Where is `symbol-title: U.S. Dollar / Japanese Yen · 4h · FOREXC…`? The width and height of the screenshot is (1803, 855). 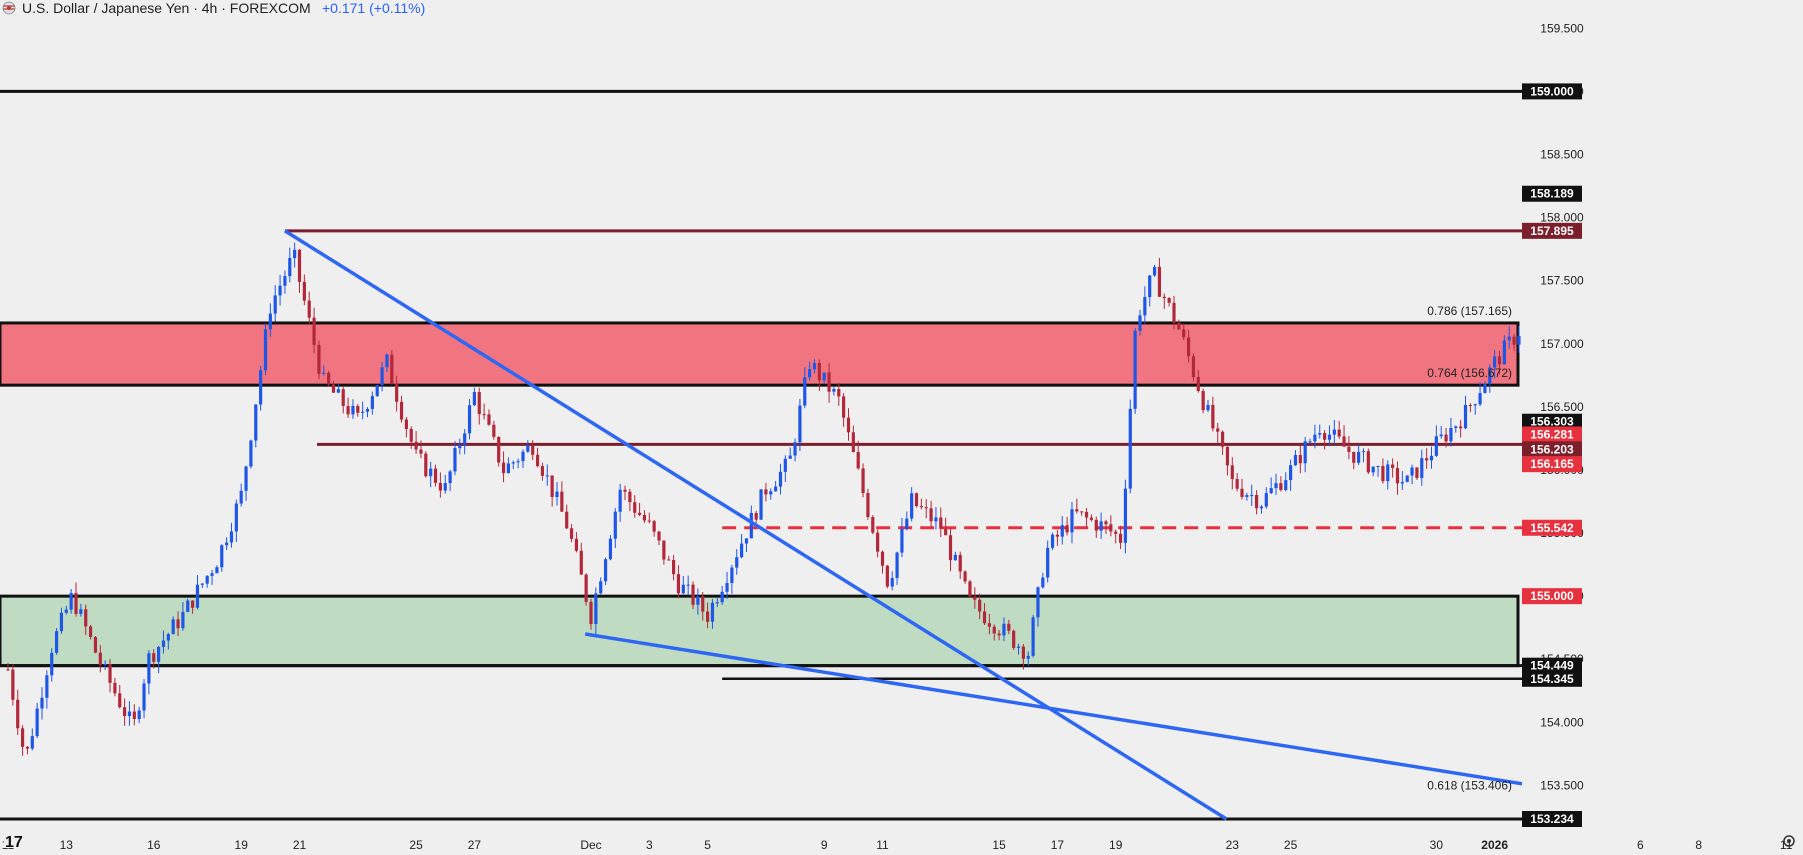 symbol-title: U.S. Dollar / Japanese Yen · 4h · FOREXC… is located at coordinates (166, 8).